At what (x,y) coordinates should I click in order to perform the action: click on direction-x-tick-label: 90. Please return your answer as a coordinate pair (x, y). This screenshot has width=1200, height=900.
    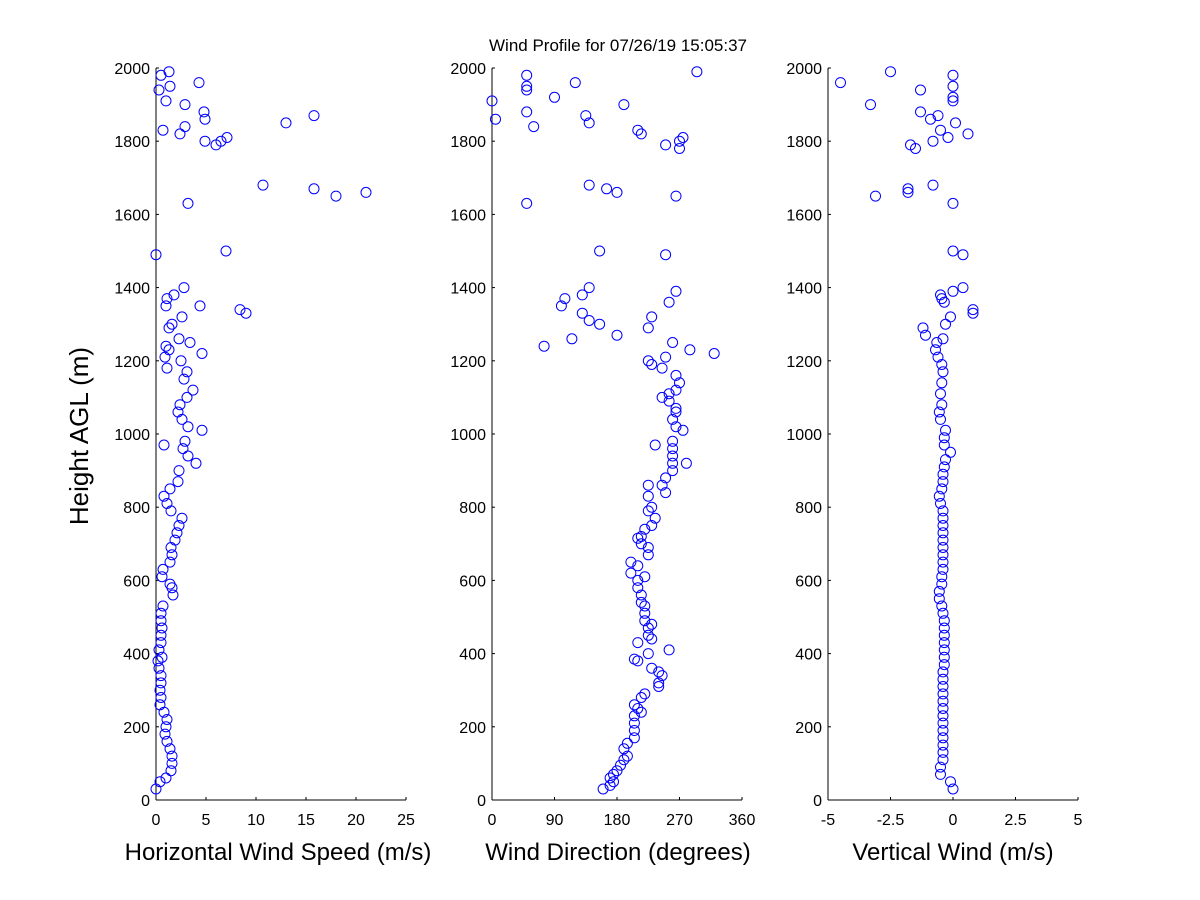
    Looking at the image, I should click on (555, 820).